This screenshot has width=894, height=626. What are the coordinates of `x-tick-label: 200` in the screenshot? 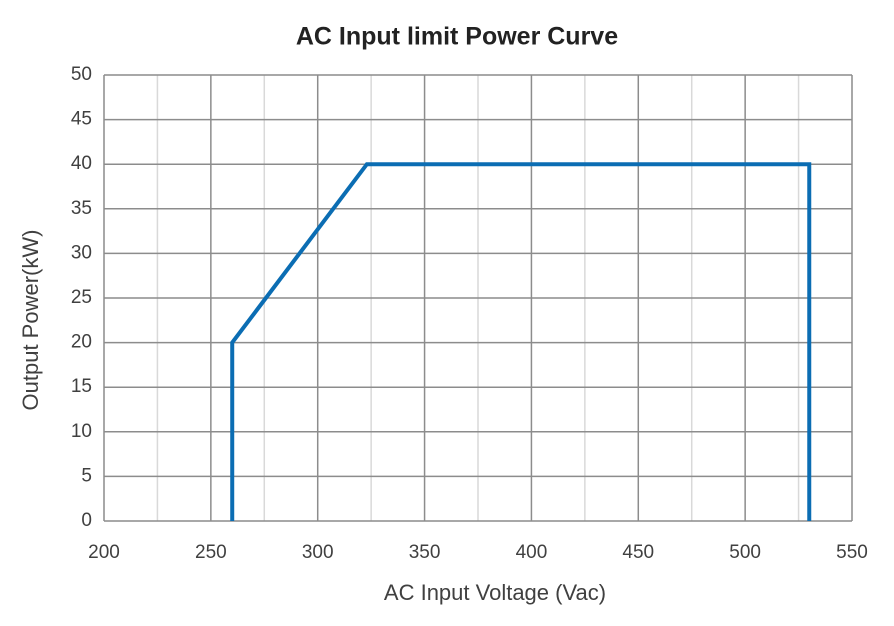 It's located at (104, 552).